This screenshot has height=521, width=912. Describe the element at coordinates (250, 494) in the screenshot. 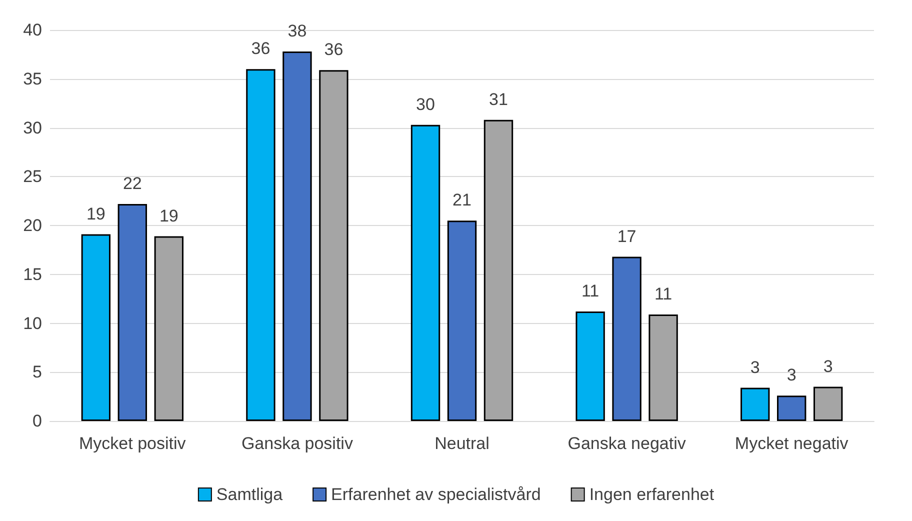

I see `legend-label: Samtliga` at that location.